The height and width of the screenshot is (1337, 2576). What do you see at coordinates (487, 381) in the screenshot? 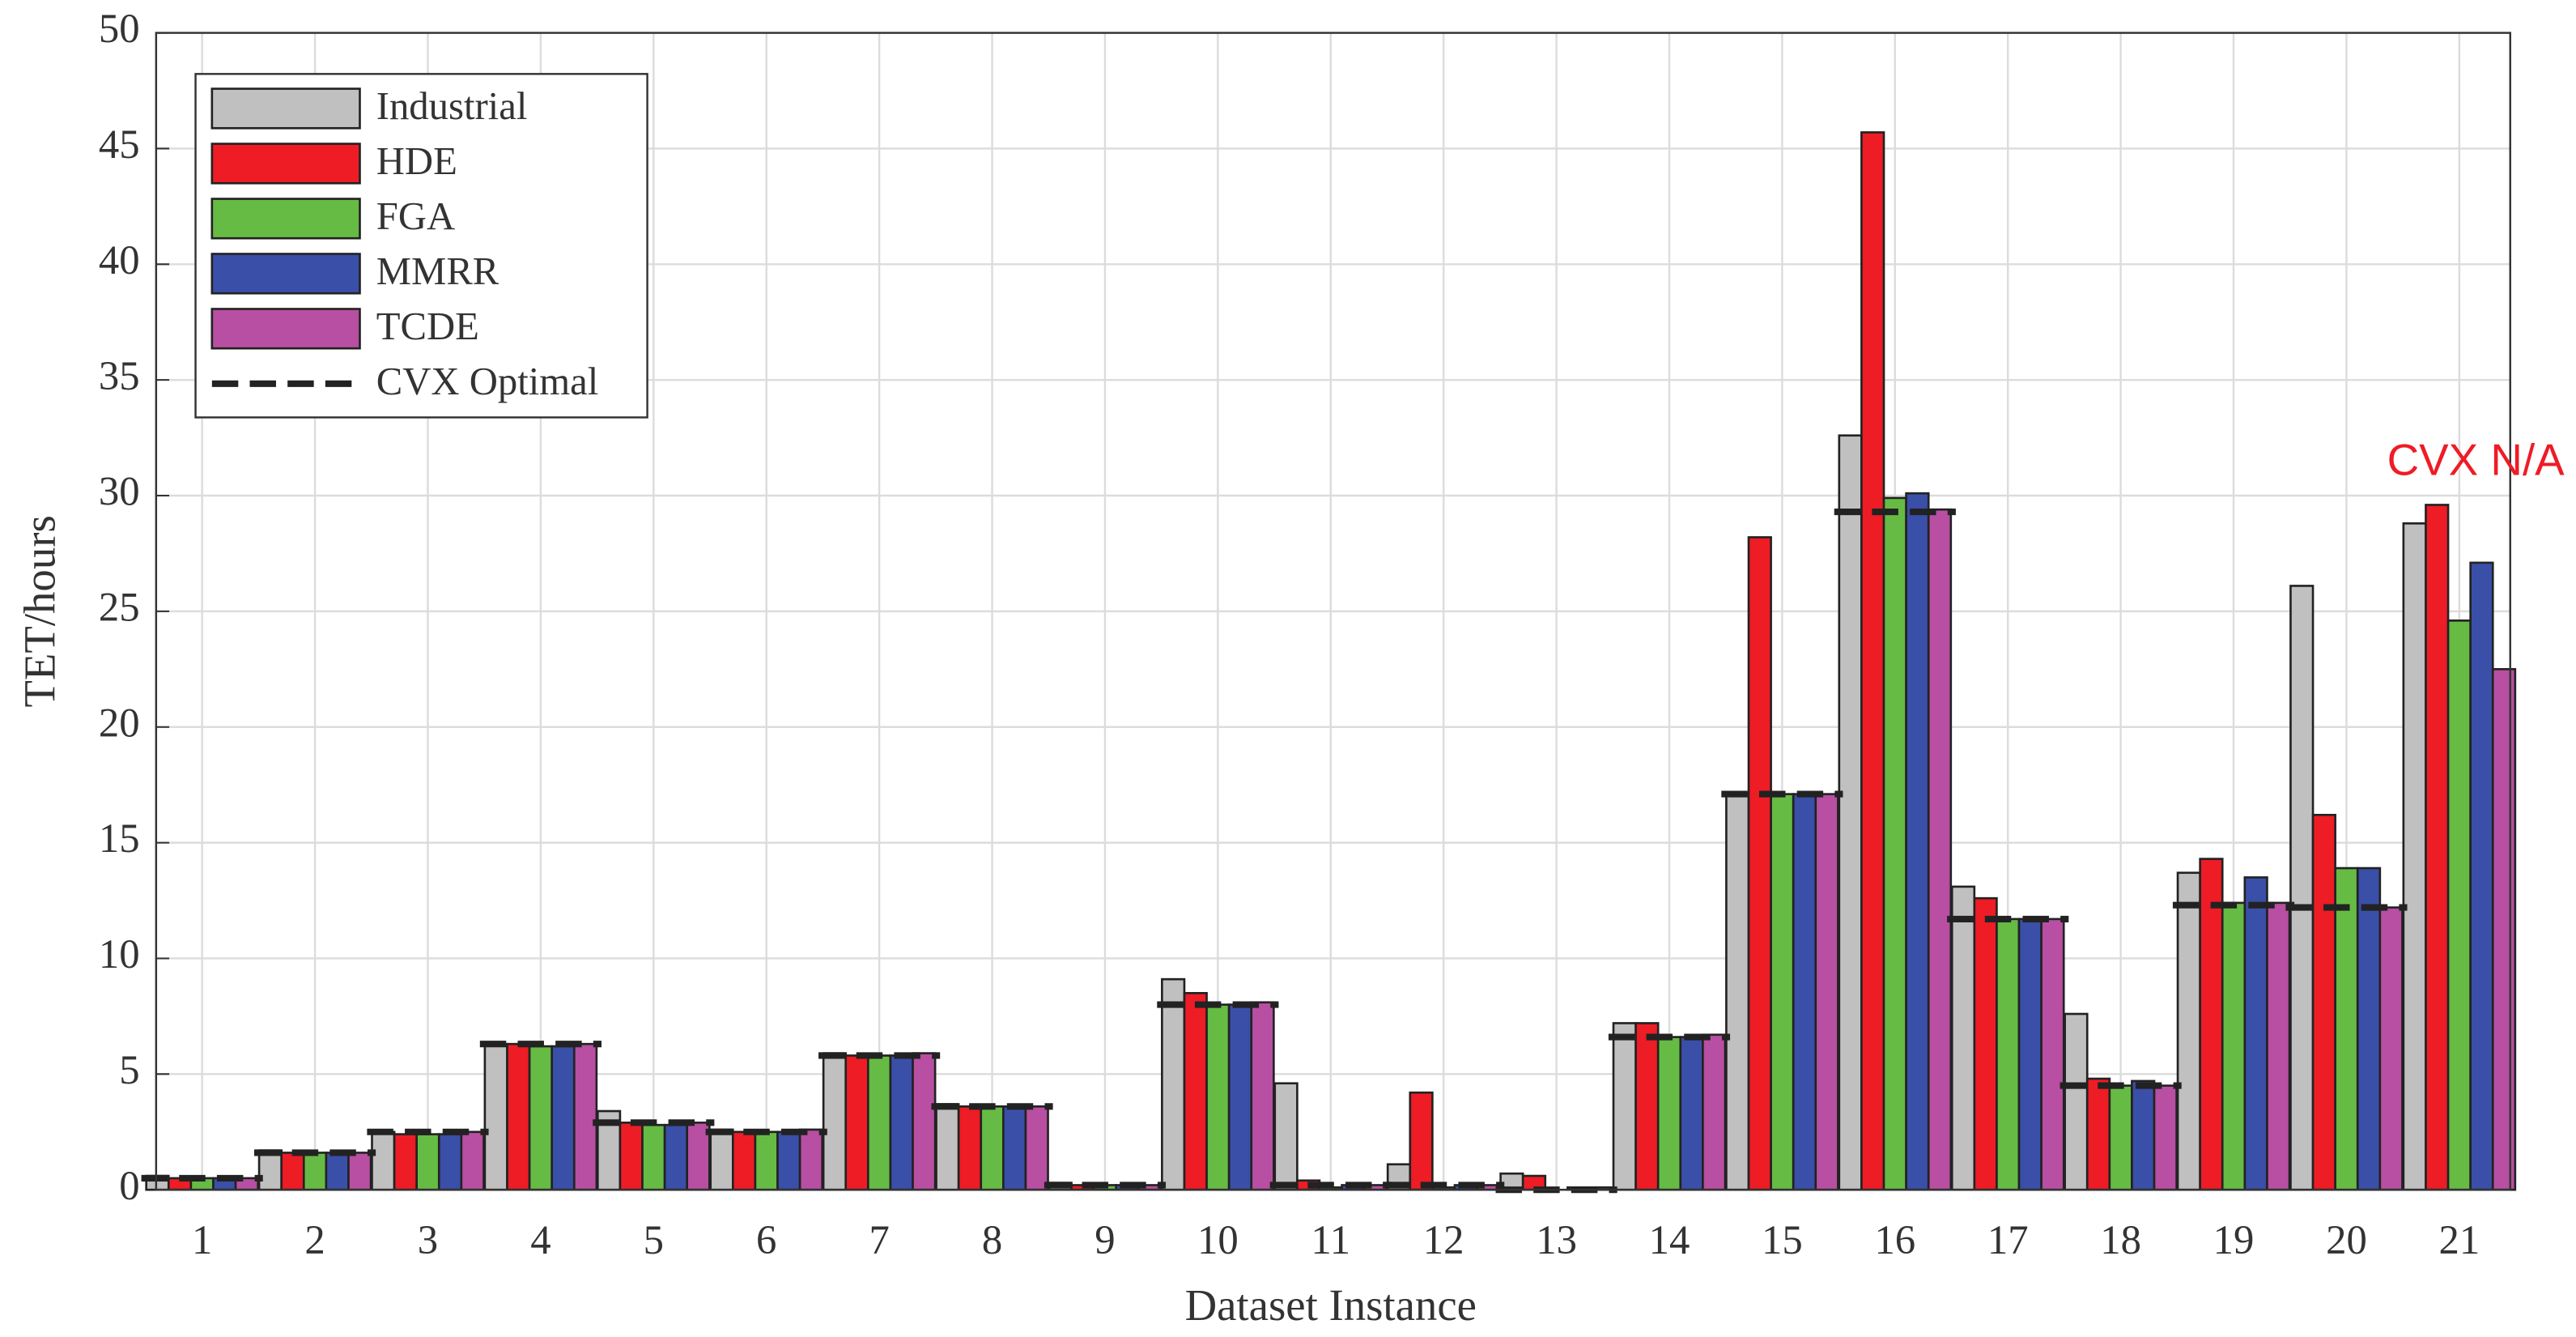
I see `legend-label: CVX Optimal` at bounding box center [487, 381].